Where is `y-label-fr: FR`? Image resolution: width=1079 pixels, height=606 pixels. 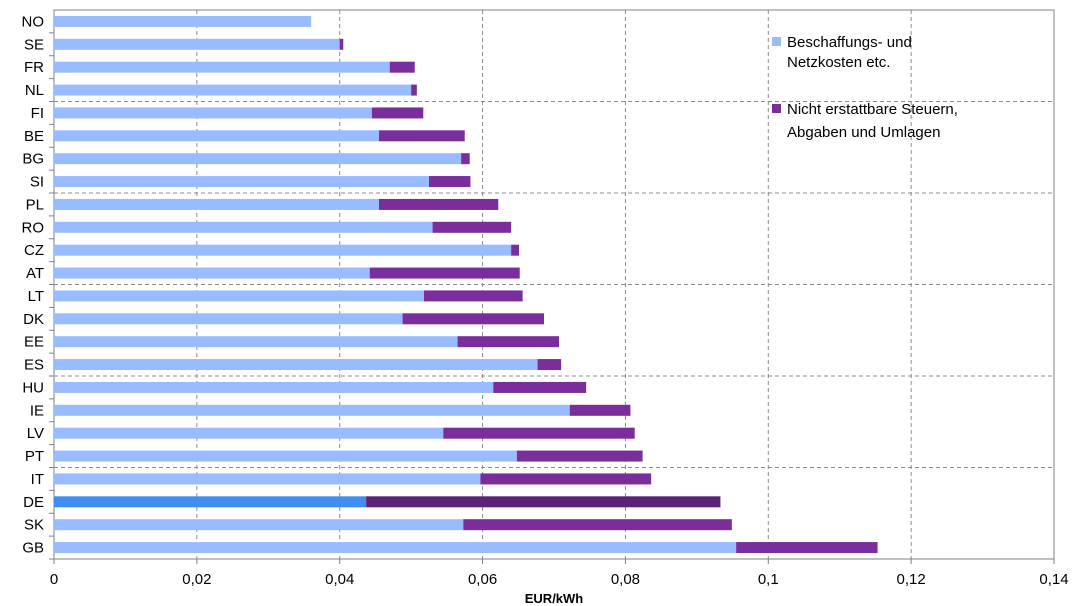
y-label-fr: FR is located at coordinates (34, 67).